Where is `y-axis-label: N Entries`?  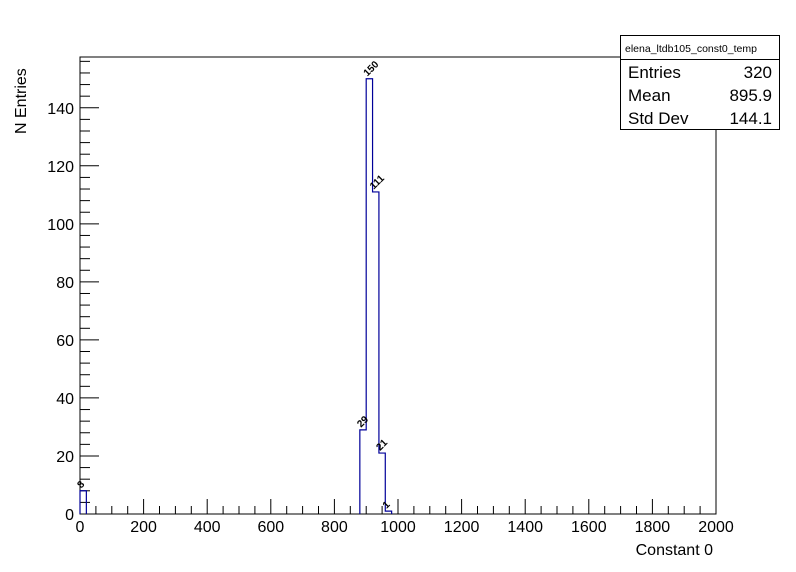 y-axis-label: N Entries is located at coordinates (21, 101).